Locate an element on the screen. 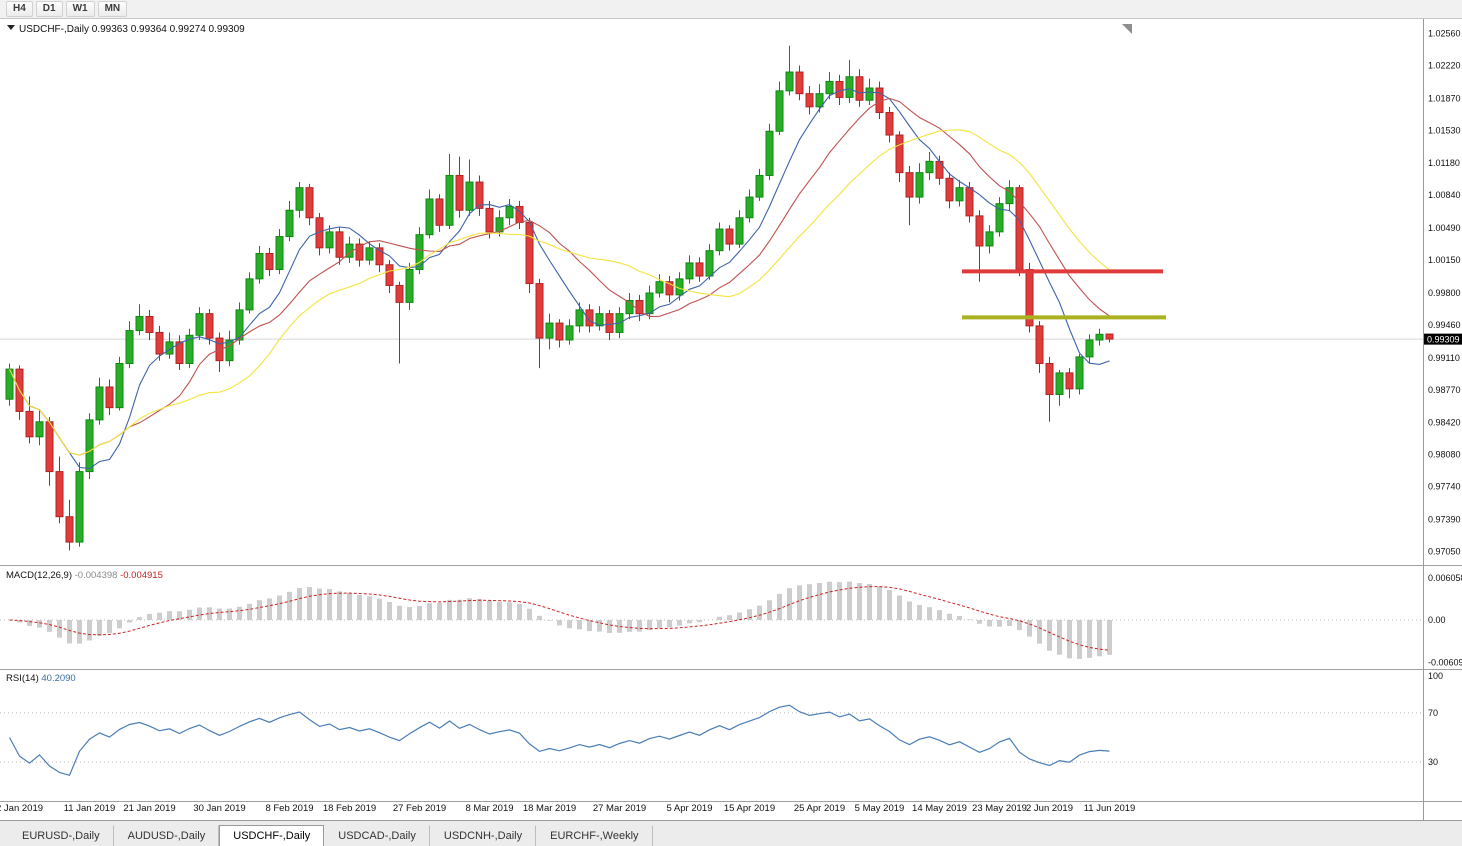 The image size is (1462, 846). chart-shift-icon is located at coordinates (1127, 29).